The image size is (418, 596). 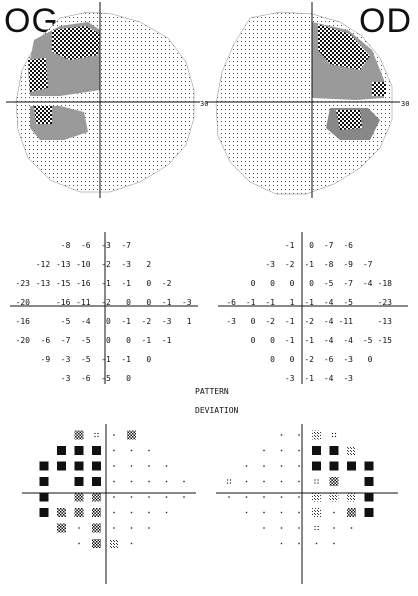 What do you see at coordinates (43, 264) in the screenshot?
I see `td-value: -12` at bounding box center [43, 264].